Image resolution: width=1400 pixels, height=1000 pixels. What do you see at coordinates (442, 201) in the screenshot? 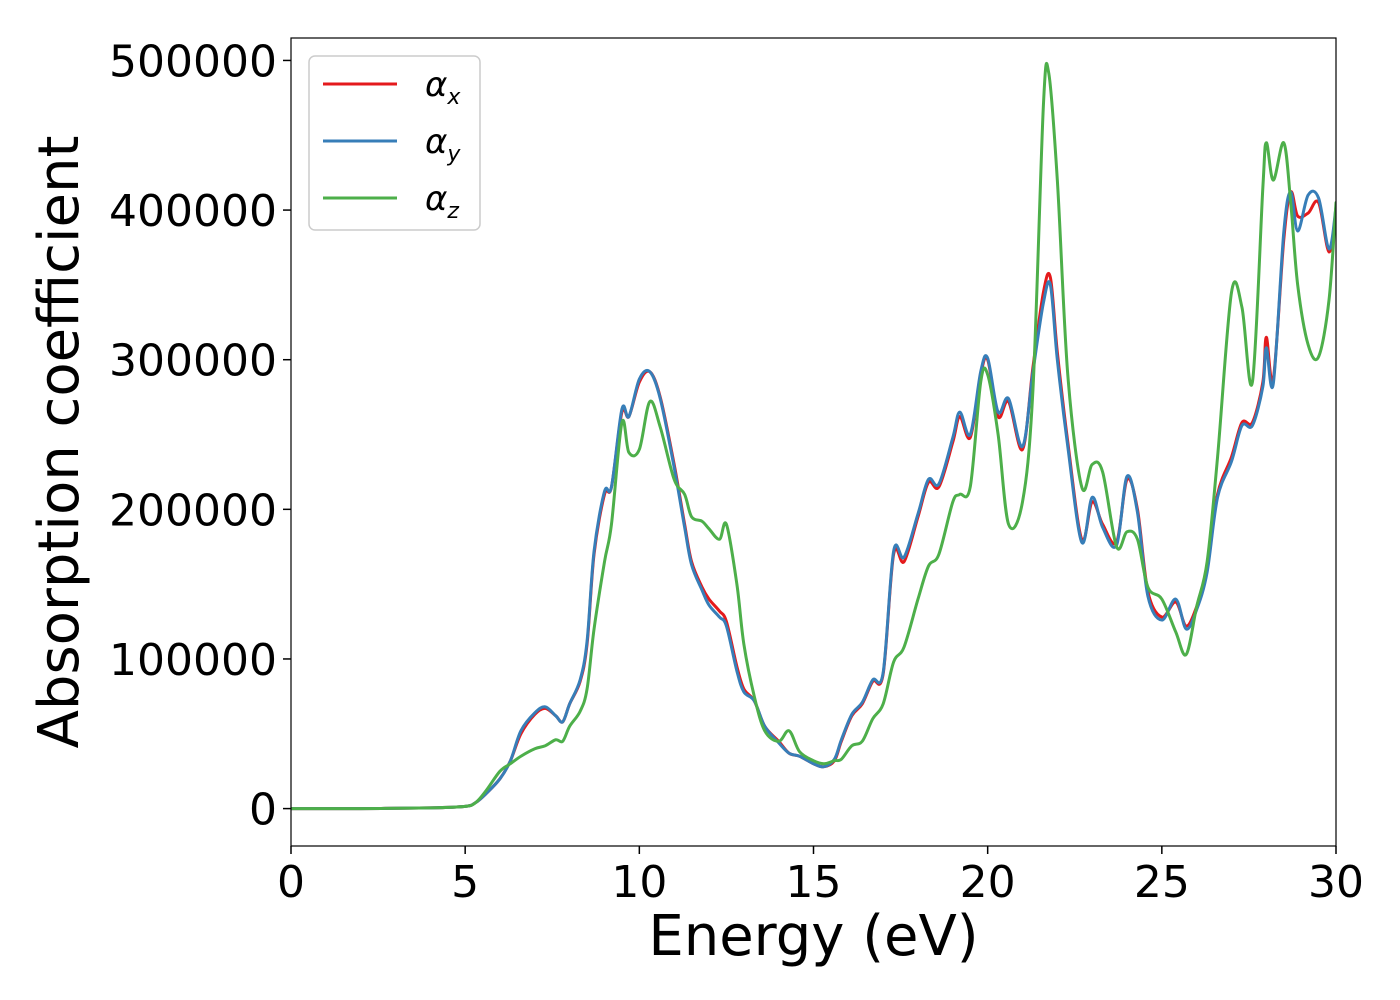
I see `legend-label-z: αz` at bounding box center [442, 201].